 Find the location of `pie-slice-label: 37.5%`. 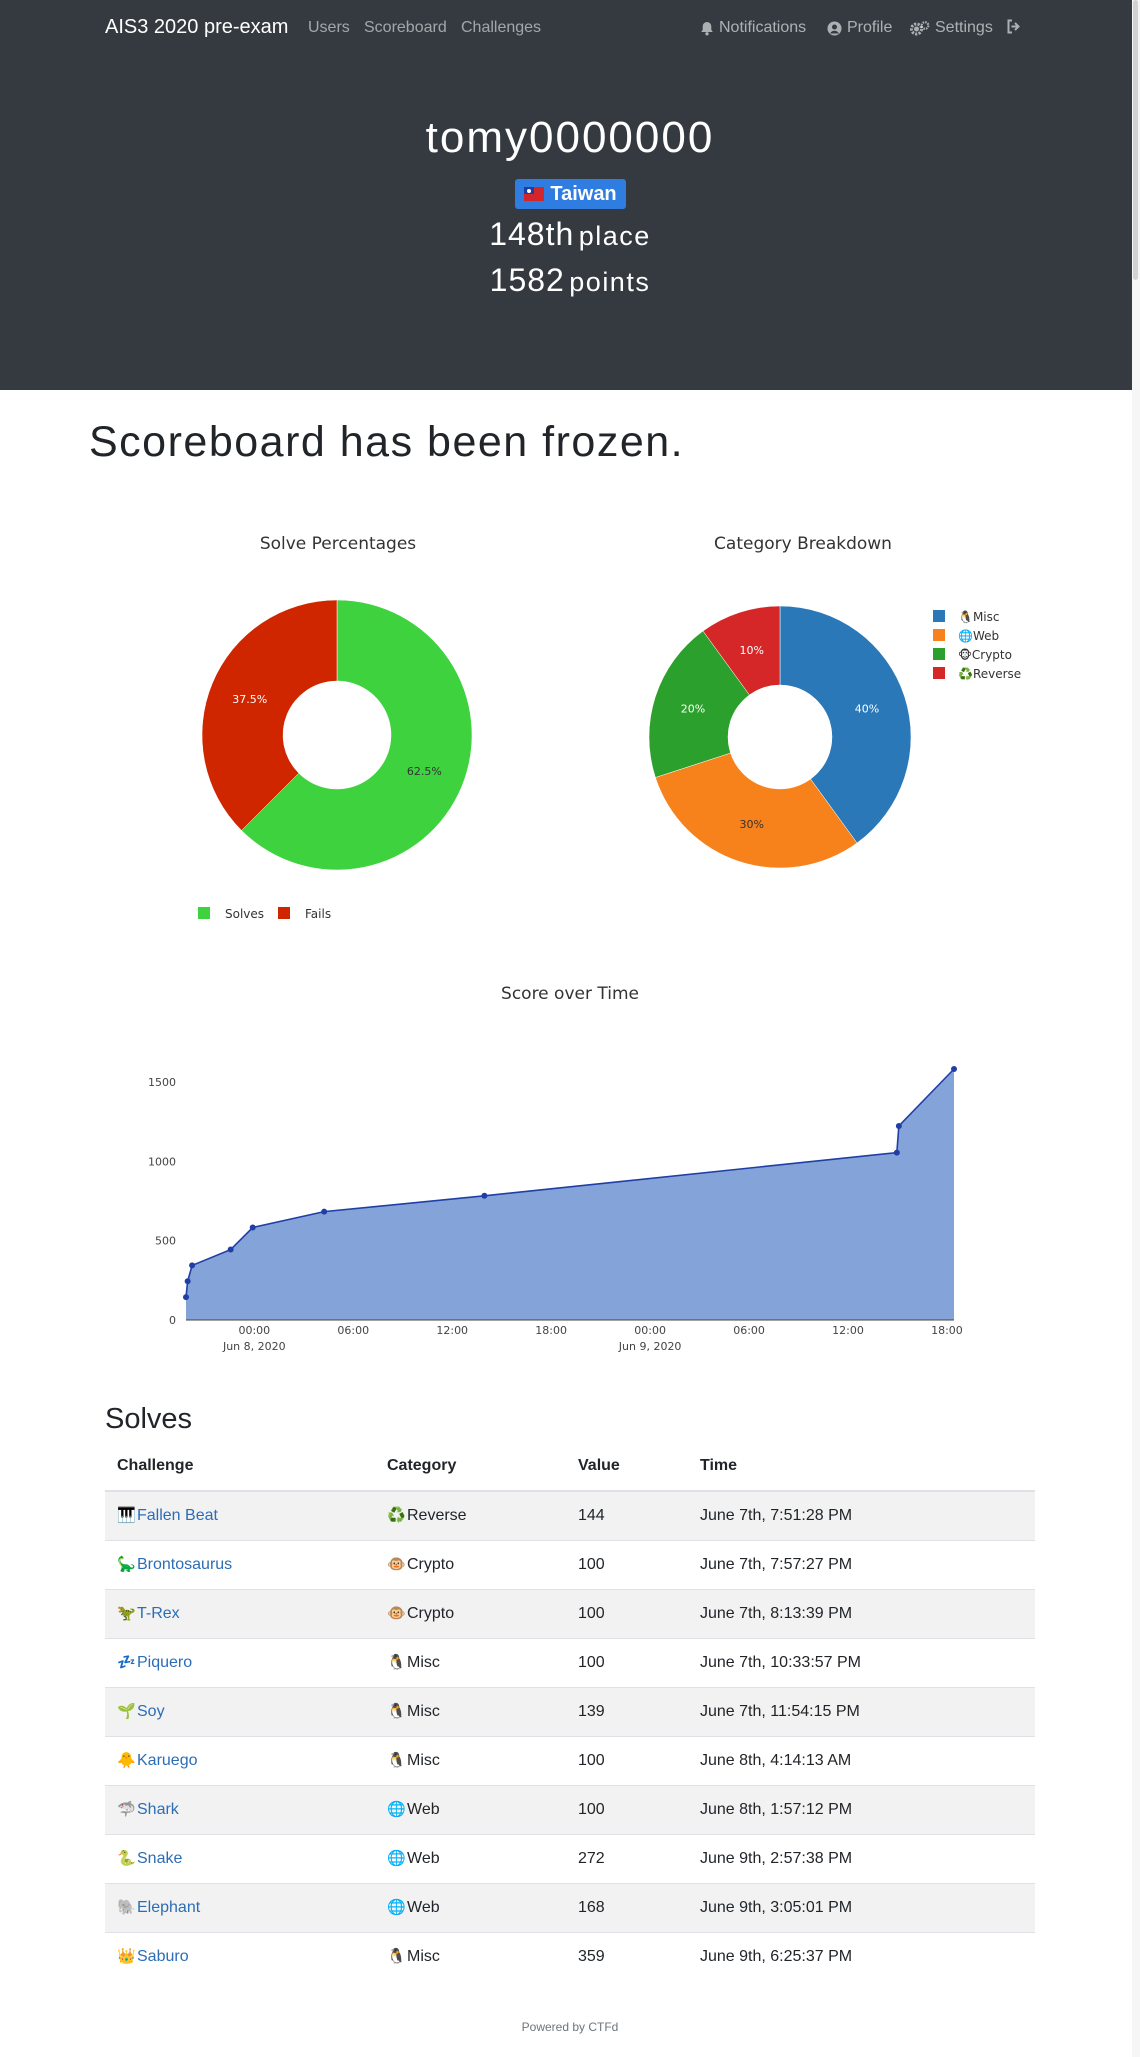

pie-slice-label: 37.5% is located at coordinates (249, 699).